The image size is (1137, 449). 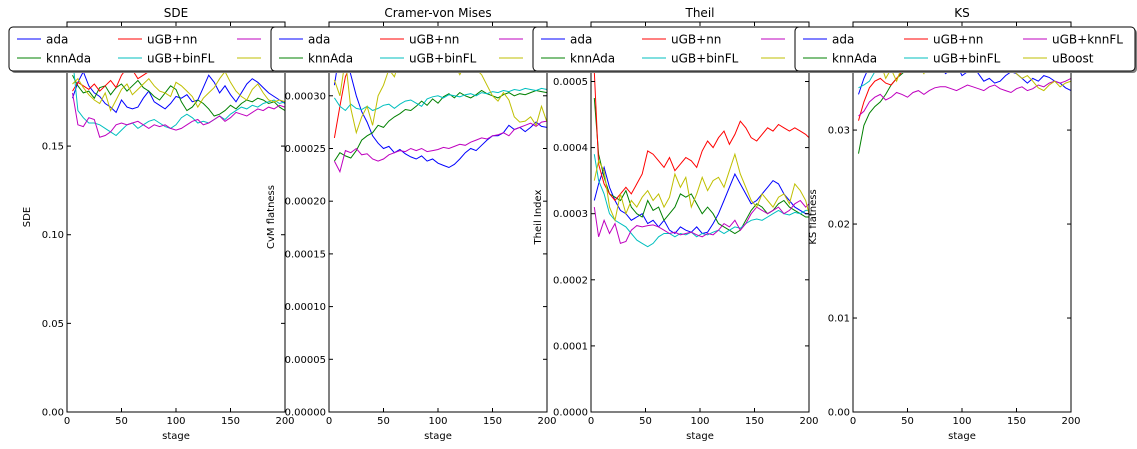 What do you see at coordinates (53, 324) in the screenshot?
I see `y-tick-label: 0.05` at bounding box center [53, 324].